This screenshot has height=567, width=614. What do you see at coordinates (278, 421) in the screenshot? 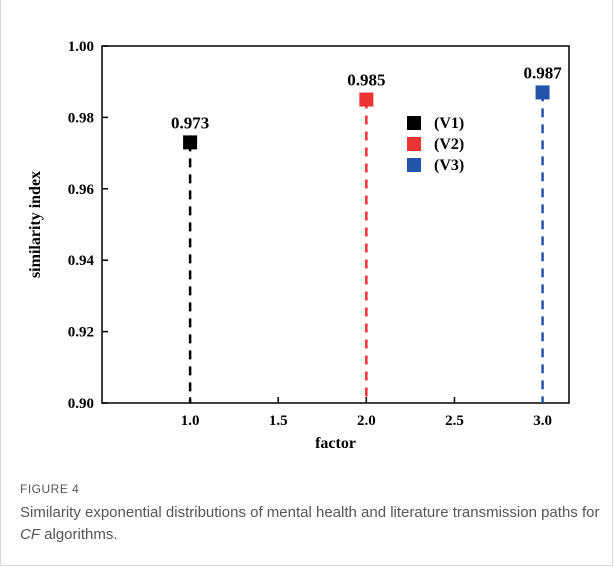
I see `x-tick-label: 1.5` at bounding box center [278, 421].